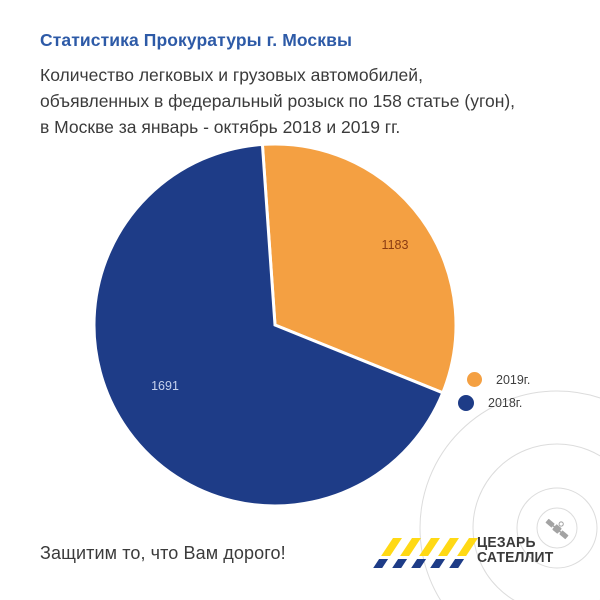  What do you see at coordinates (506, 543) in the screenshot?
I see `logo-line-1: ЦЕЗАРЬ` at bounding box center [506, 543].